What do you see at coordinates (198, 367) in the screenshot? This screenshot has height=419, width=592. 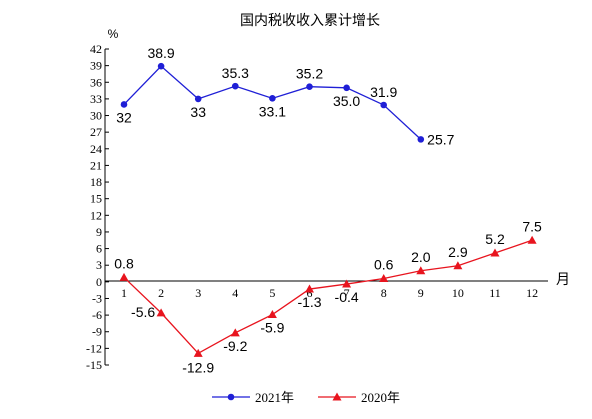 I see `data-label-2020: -12.9` at bounding box center [198, 367].